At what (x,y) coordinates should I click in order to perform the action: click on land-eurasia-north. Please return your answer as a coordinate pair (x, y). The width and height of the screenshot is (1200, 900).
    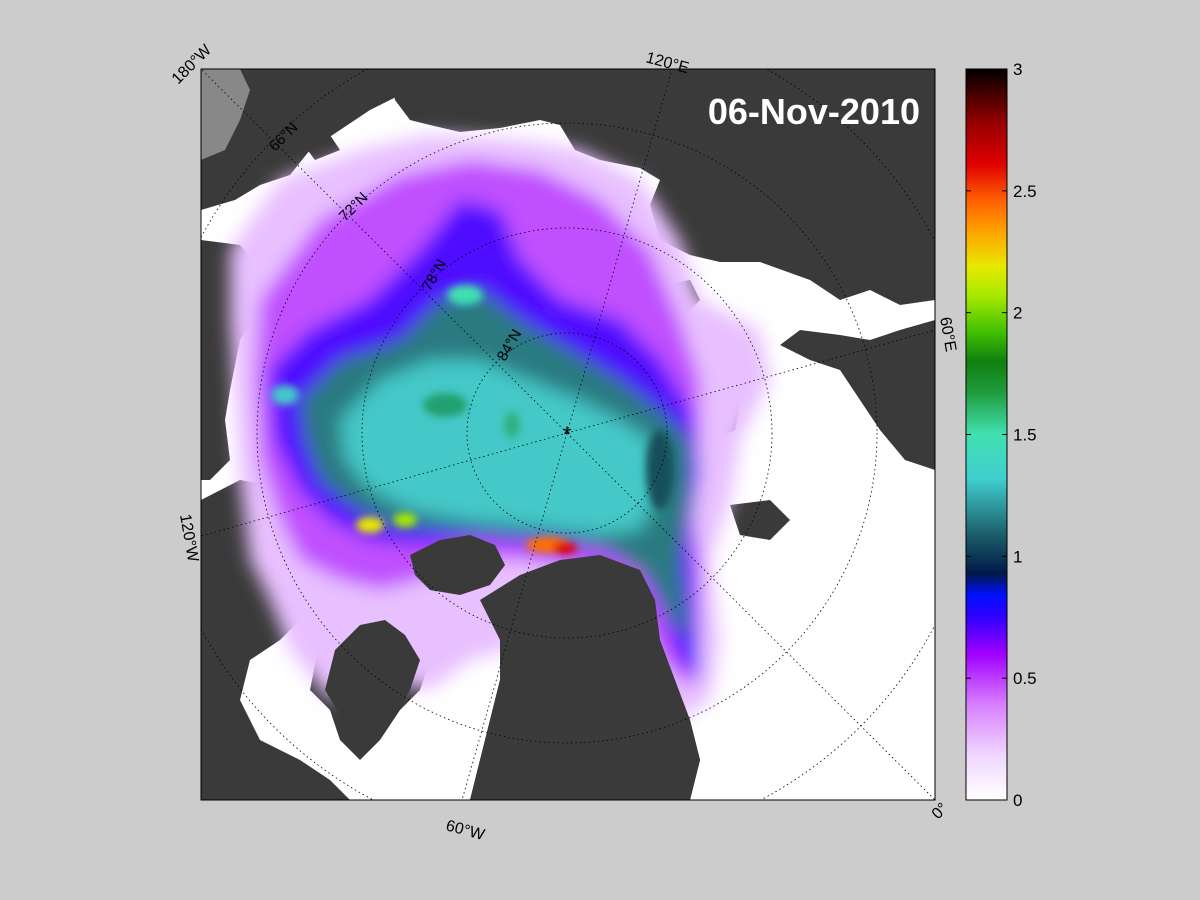
    Looking at the image, I should click on (662, 187).